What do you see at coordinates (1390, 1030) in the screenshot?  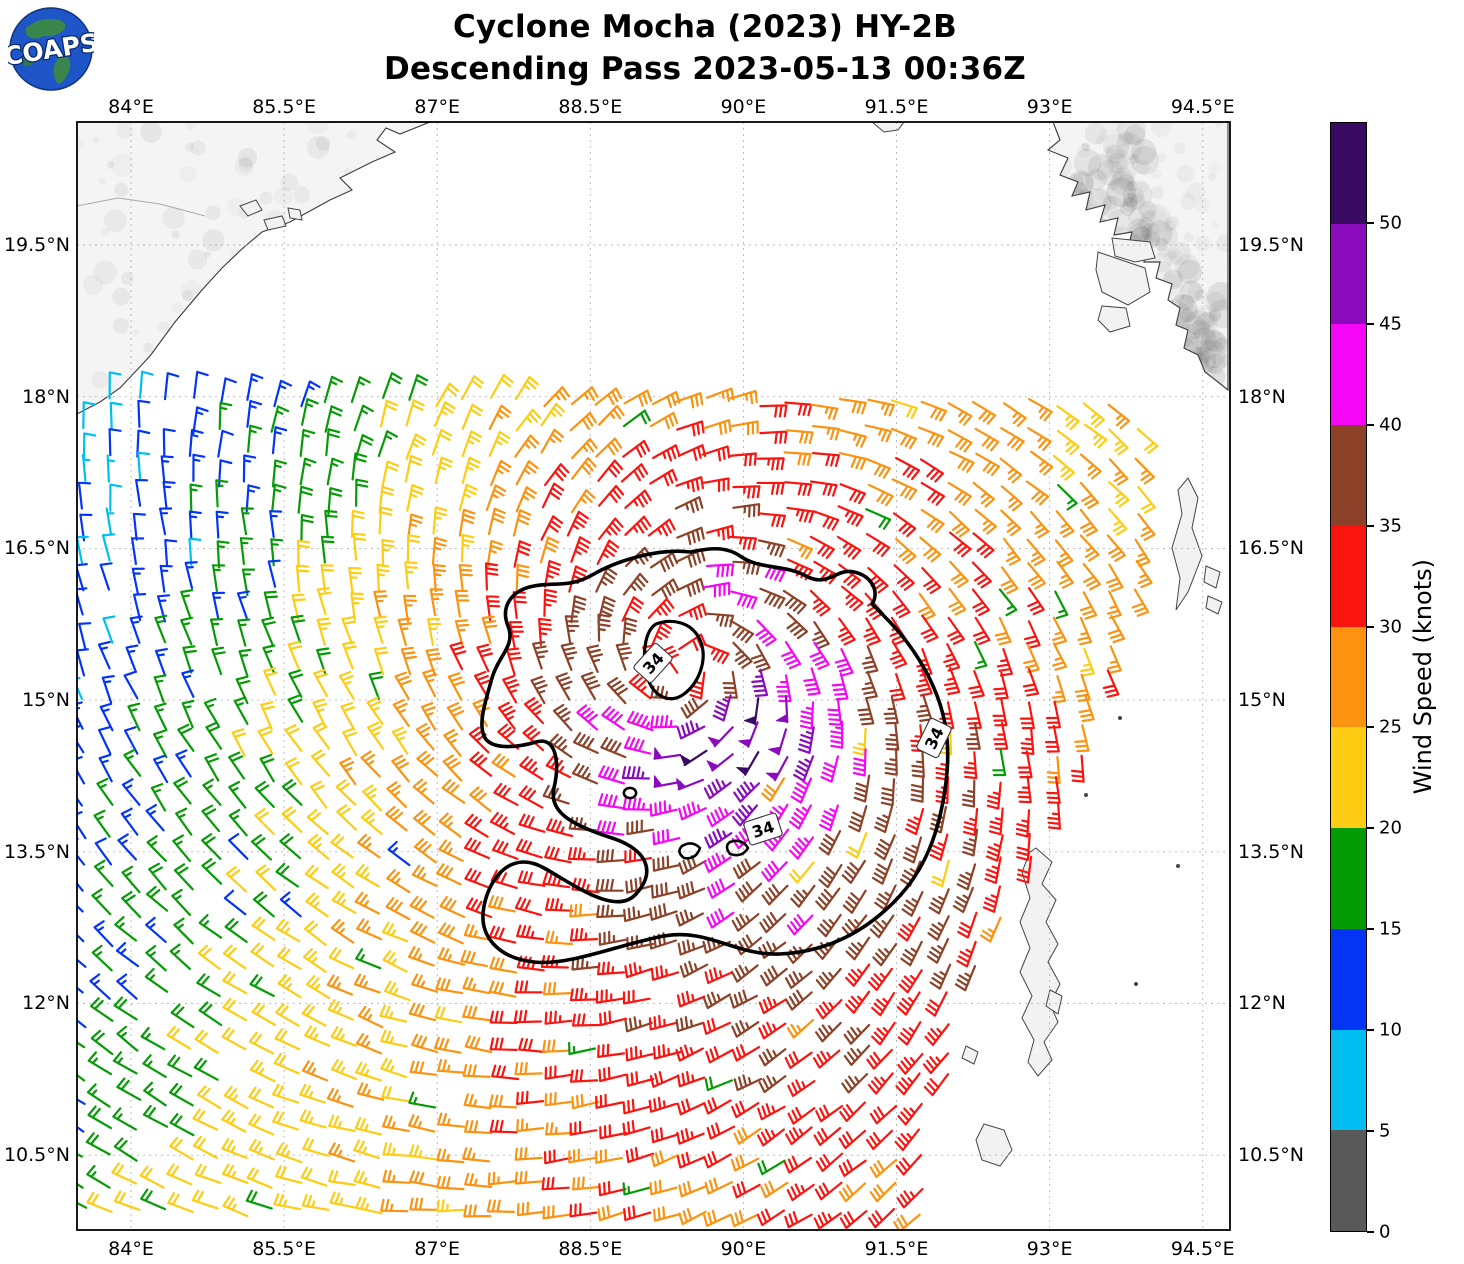 I see `colorbar-tick-label: 10` at bounding box center [1390, 1030].